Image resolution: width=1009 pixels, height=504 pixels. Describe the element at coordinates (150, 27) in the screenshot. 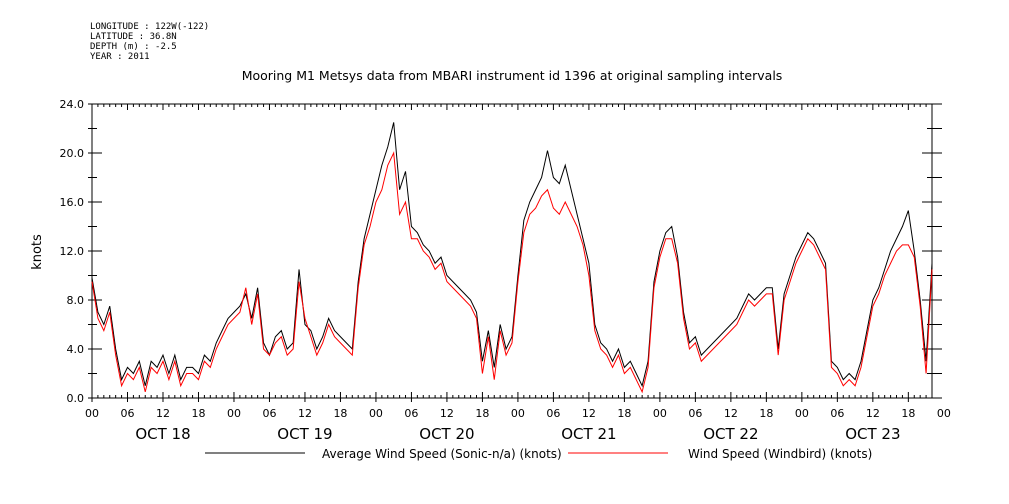

I see `longitude-text: LONGITUDE : 122W(-122)` at that location.